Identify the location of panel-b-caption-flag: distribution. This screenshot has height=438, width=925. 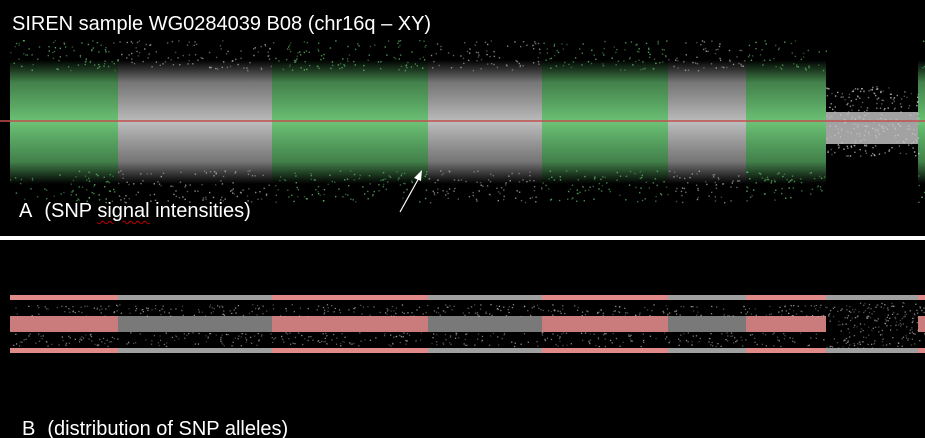
(102, 428).